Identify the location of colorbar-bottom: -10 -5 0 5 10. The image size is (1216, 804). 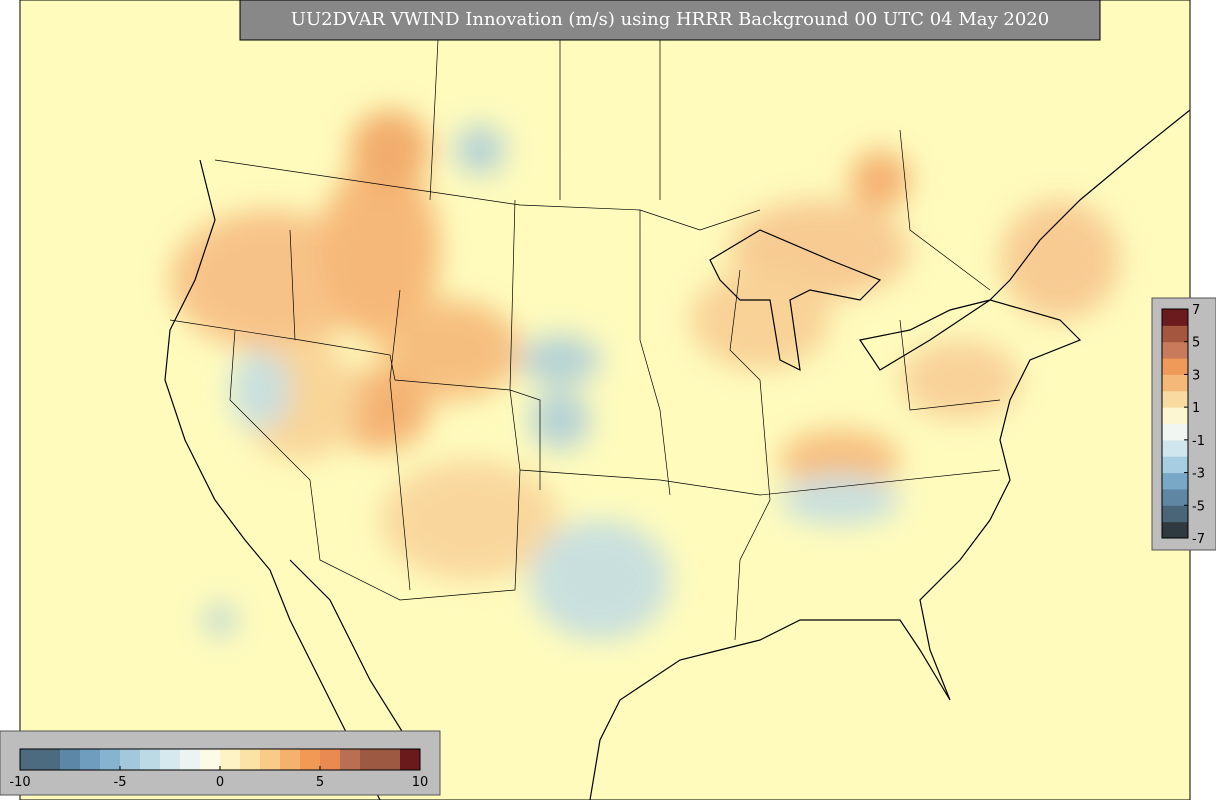
(219, 769).